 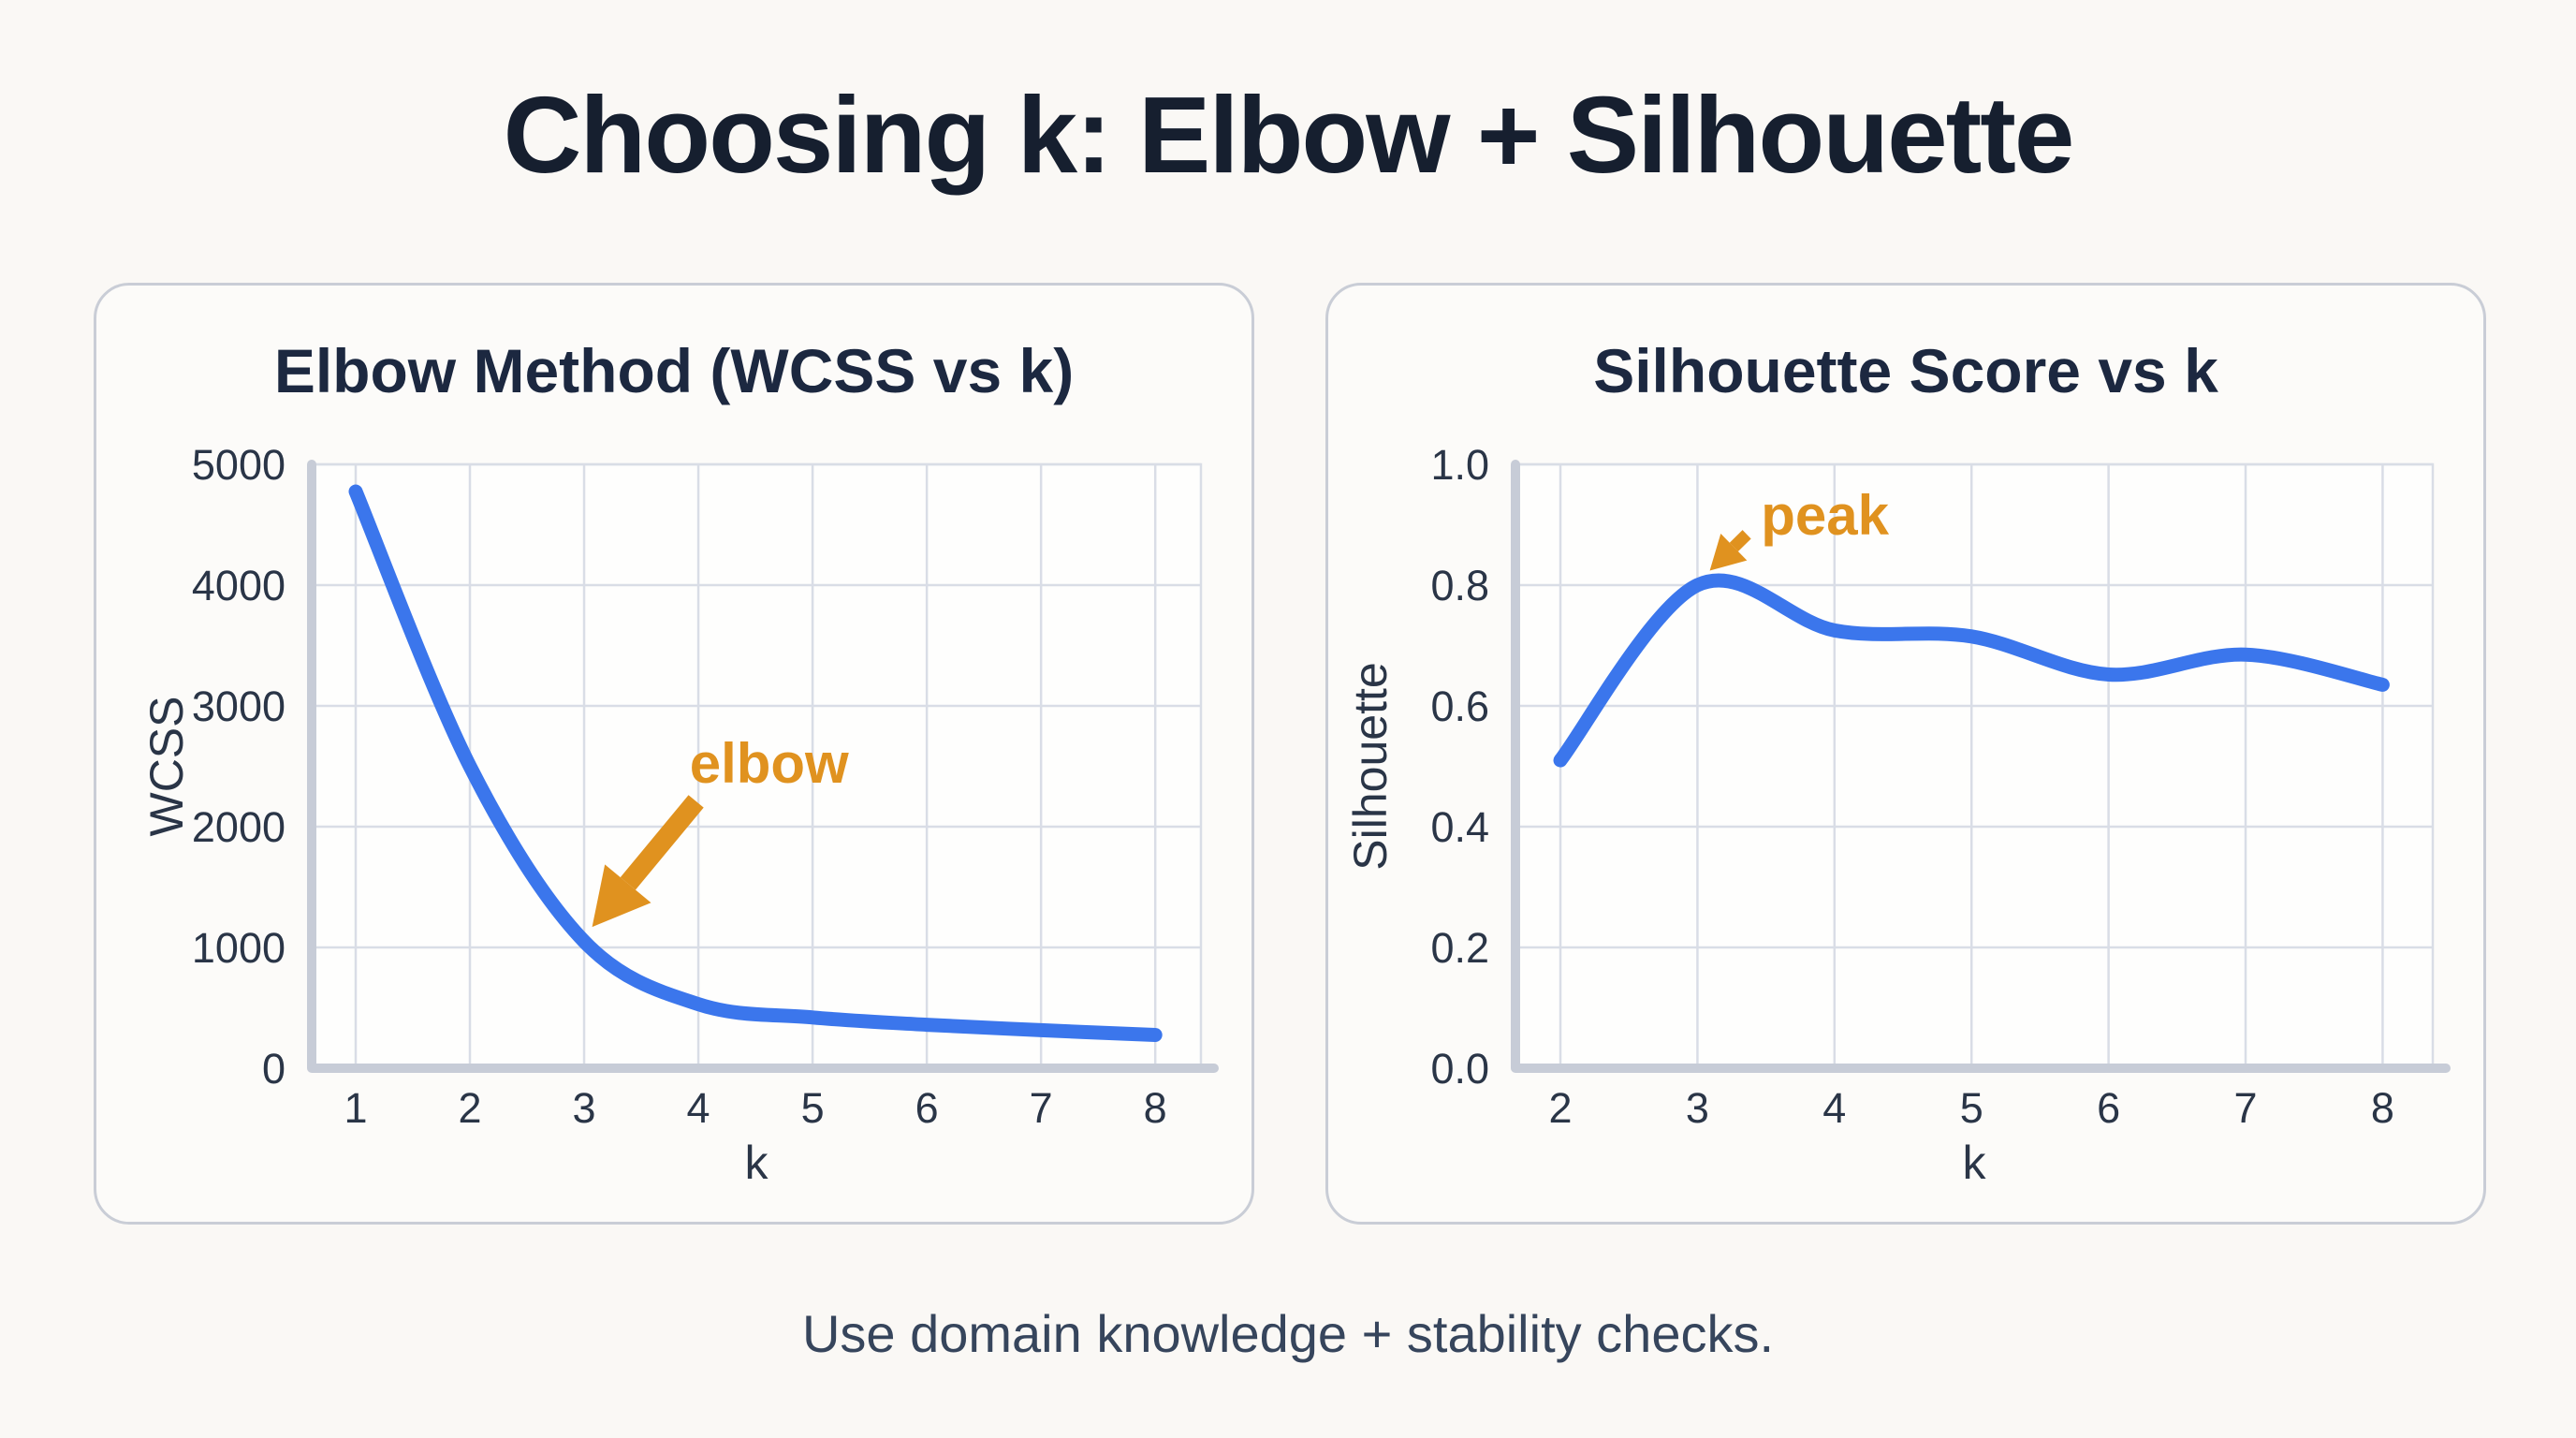 I want to click on silhouette-chart-title: Silhouette Score vs k, so click(x=1905, y=370).